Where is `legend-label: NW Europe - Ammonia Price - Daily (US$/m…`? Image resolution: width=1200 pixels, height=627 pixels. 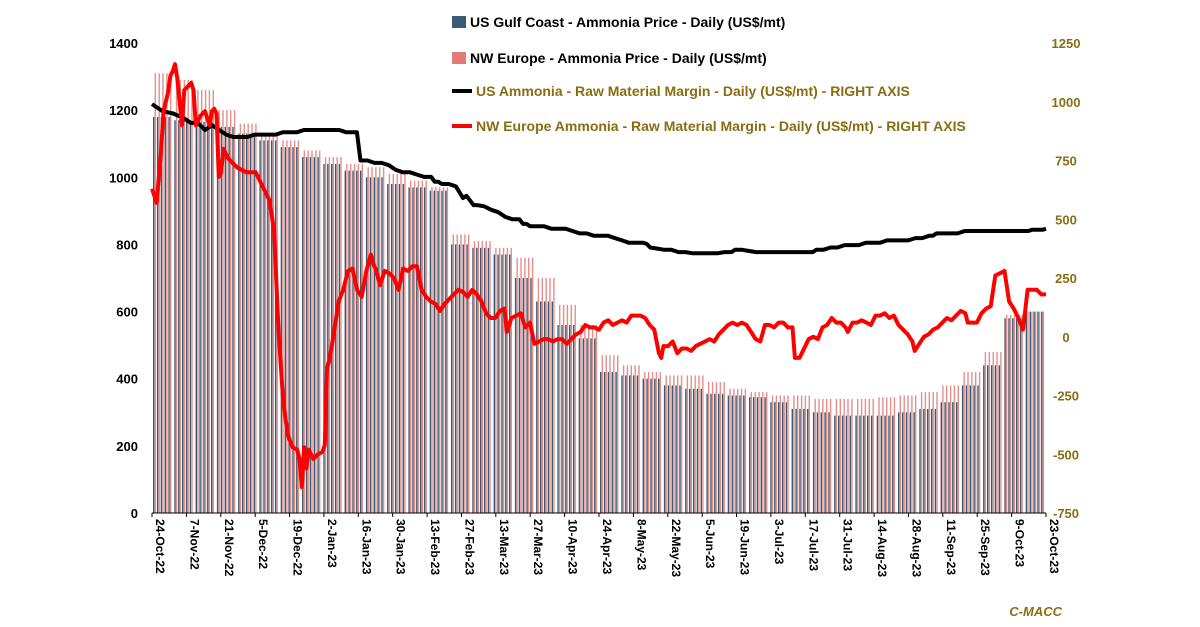 legend-label: NW Europe - Ammonia Price - Daily (US$/m… is located at coordinates (618, 58).